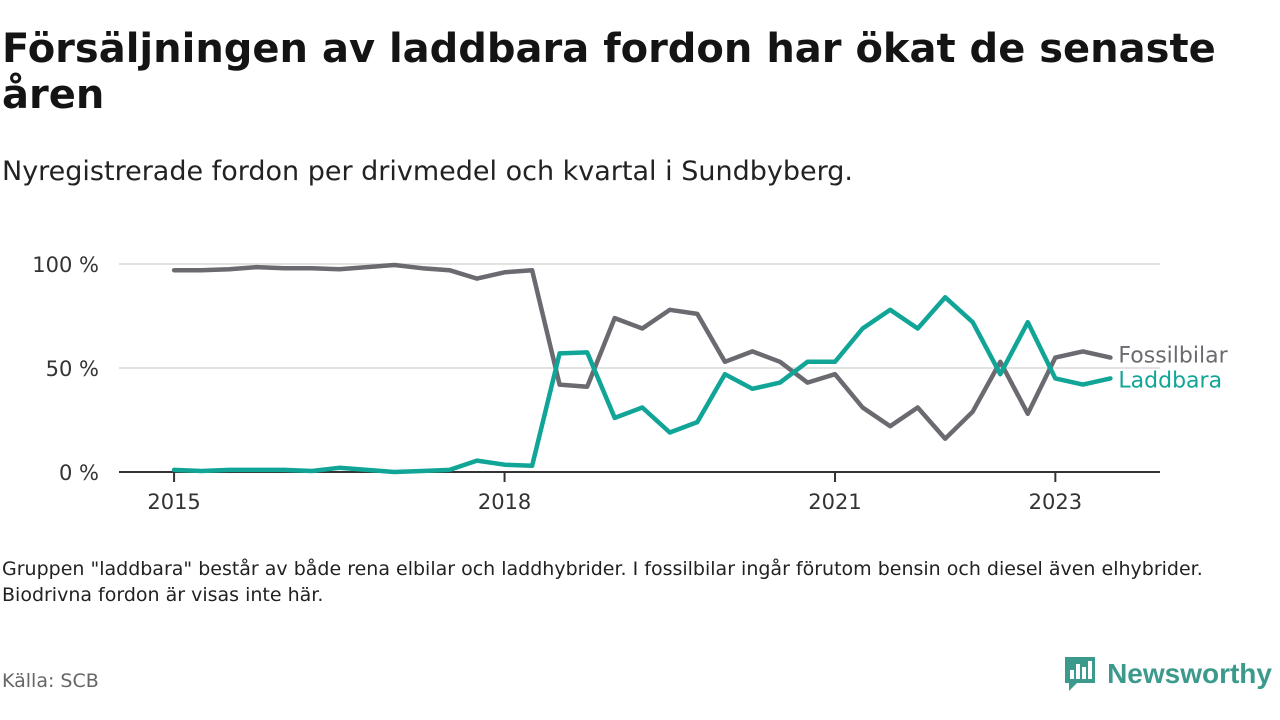 The height and width of the screenshot is (720, 1280). What do you see at coordinates (1189, 673) in the screenshot?
I see `brand-name: Newsworthy` at bounding box center [1189, 673].